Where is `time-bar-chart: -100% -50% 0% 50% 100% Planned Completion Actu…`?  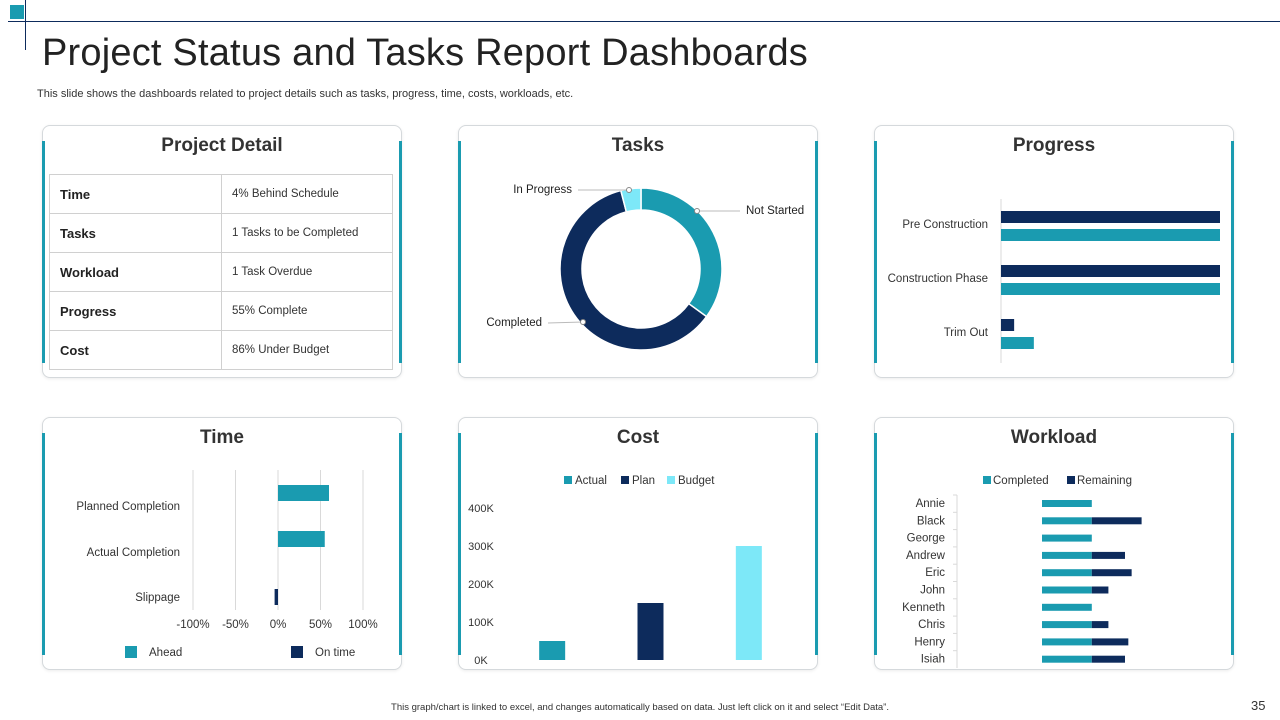
time-bar-chart: -100% -50% 0% 50% 100% Planned Completion Actu… is located at coordinates (227, 564).